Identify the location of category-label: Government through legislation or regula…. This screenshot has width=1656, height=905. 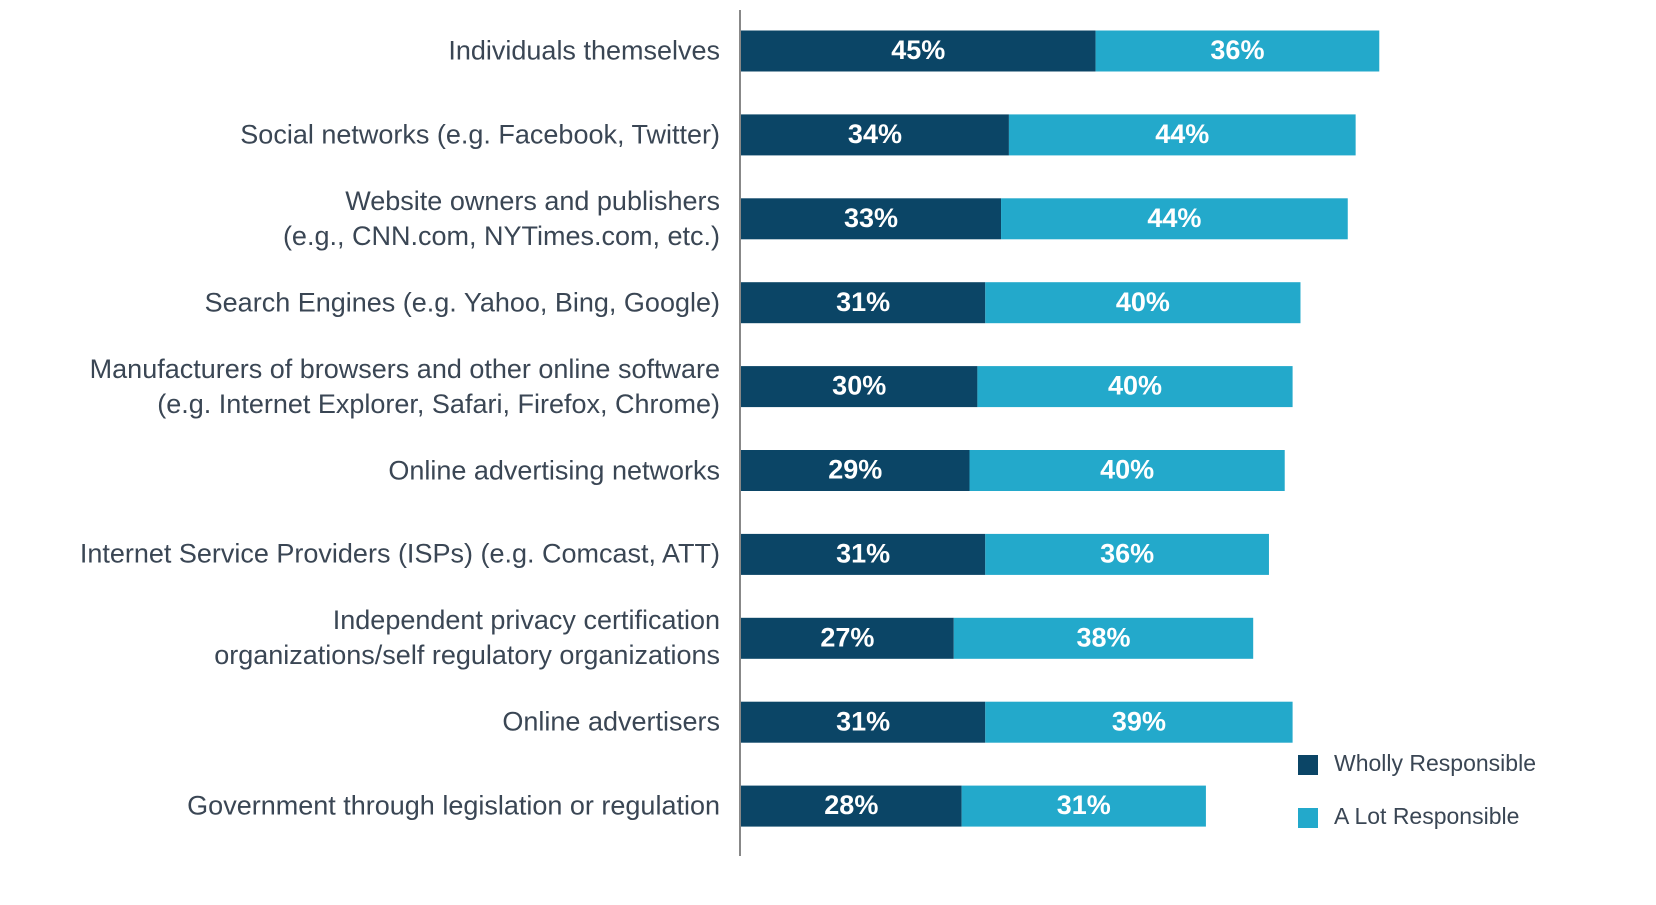
(453, 805).